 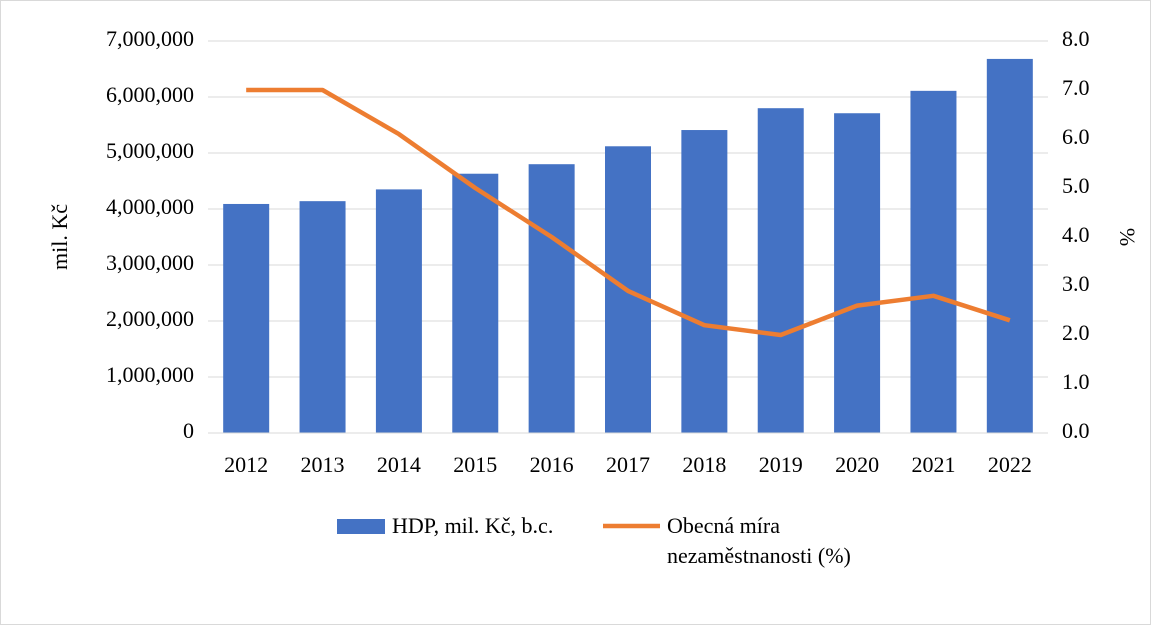 I want to click on y-axis-label: mil. Kč, so click(x=59, y=237).